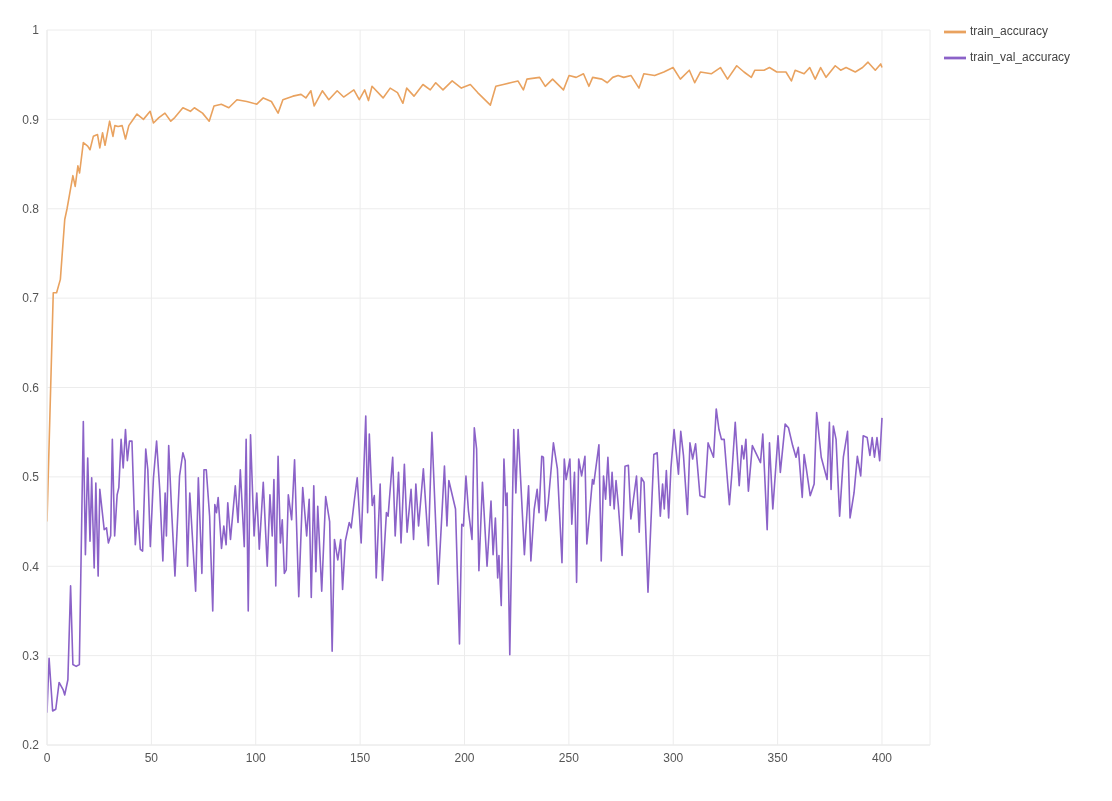 This screenshot has width=1112, height=801. I want to click on y-tick-label: 0.7, so click(31, 298).